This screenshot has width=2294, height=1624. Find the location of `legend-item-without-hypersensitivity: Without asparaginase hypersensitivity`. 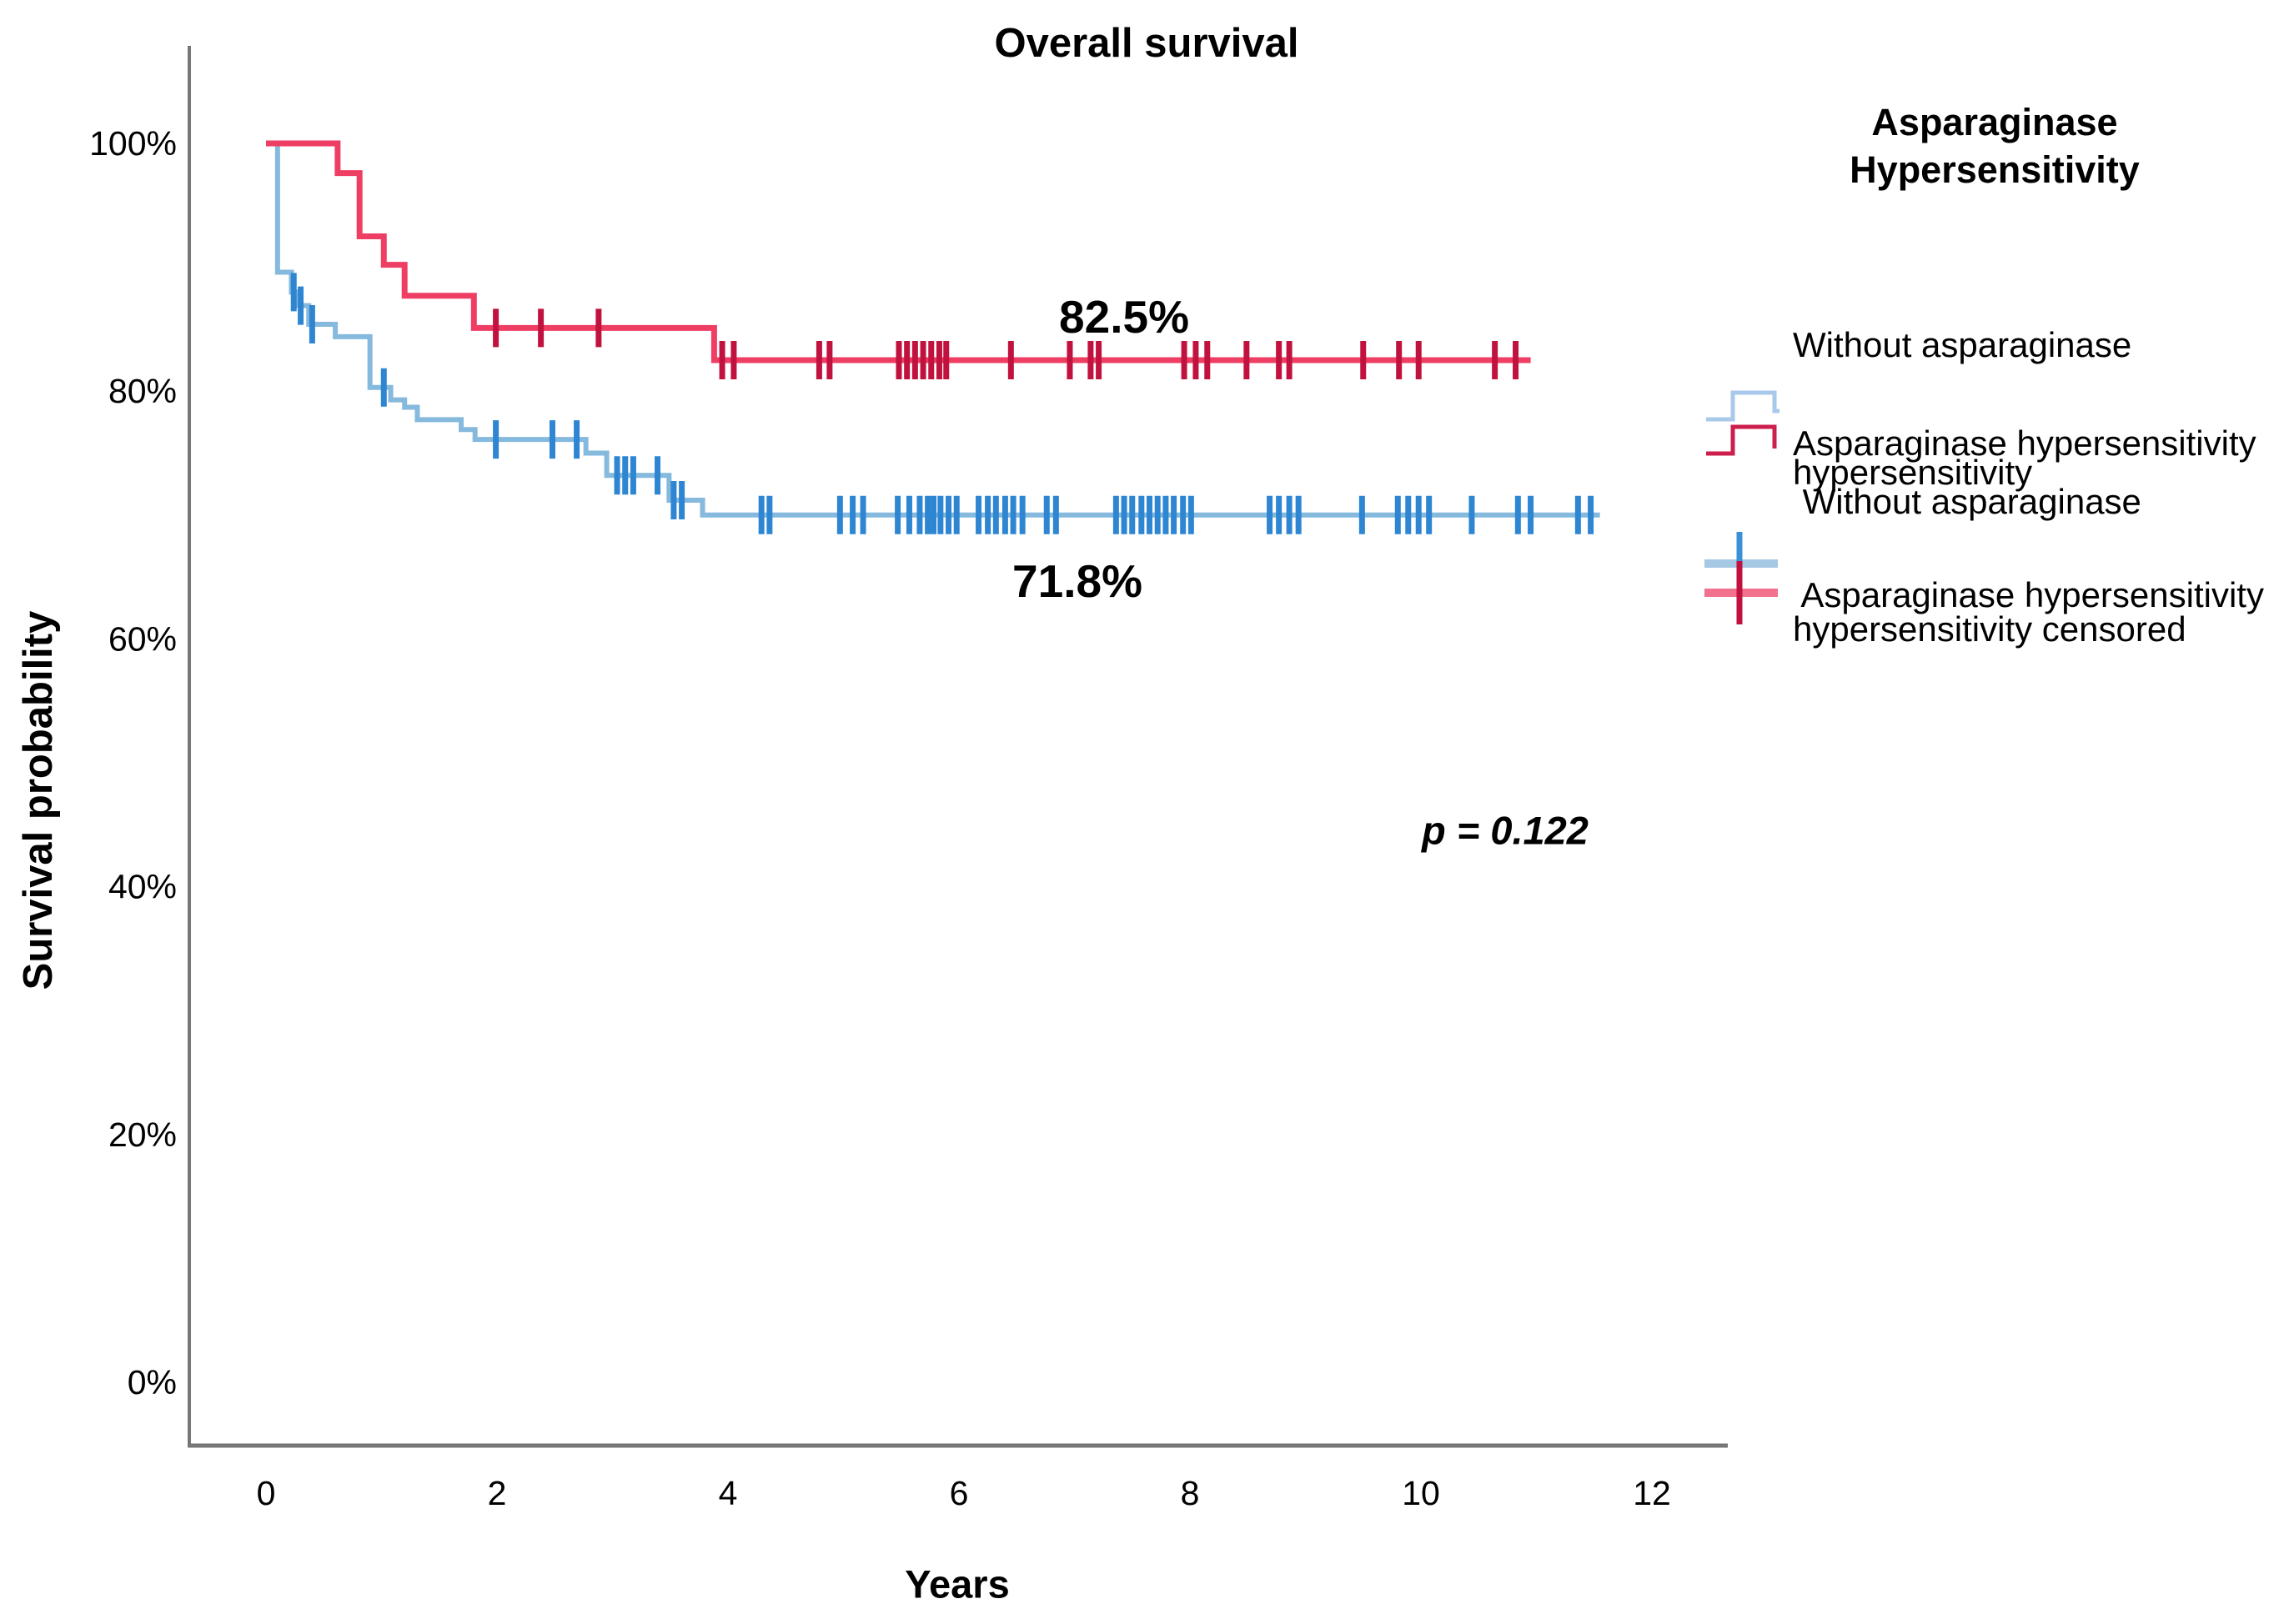

legend-item-without-hypersensitivity: Without asparaginase hypersensitivity is located at coordinates (1917, 409).